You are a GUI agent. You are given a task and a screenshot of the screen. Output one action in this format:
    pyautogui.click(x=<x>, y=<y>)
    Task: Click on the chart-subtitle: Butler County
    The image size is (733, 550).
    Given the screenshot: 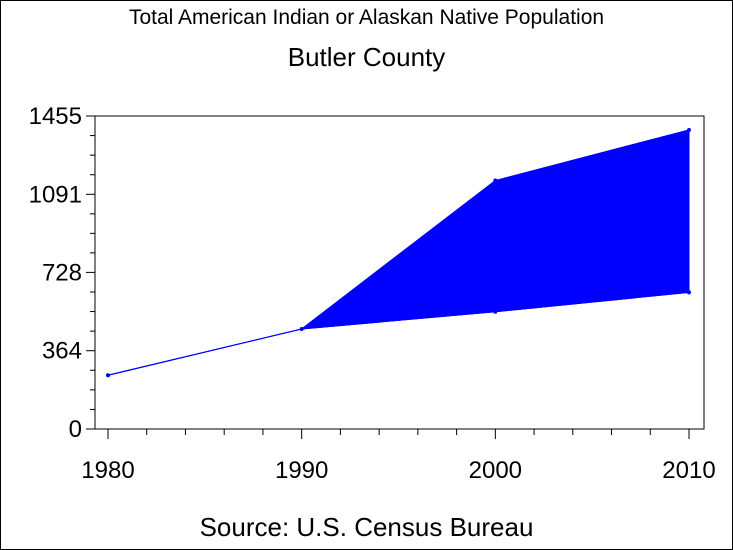 What is the action you would take?
    pyautogui.click(x=366, y=57)
    